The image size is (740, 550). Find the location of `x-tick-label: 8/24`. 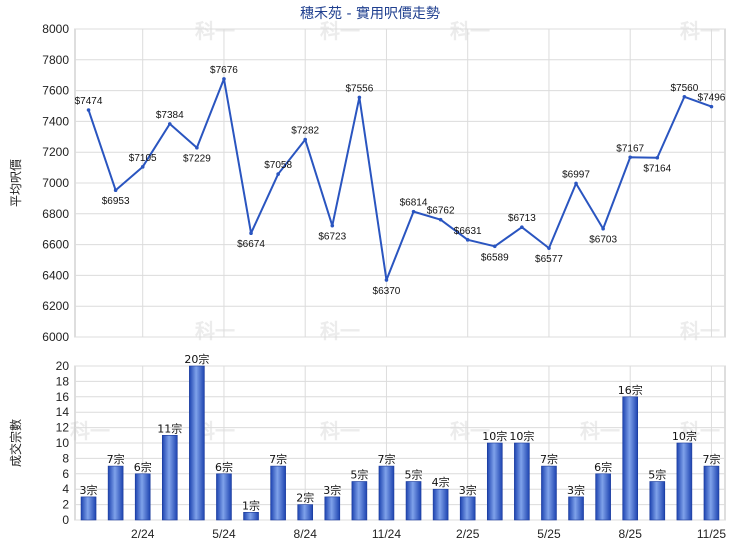

x-tick-label: 8/24 is located at coordinates (306, 534).